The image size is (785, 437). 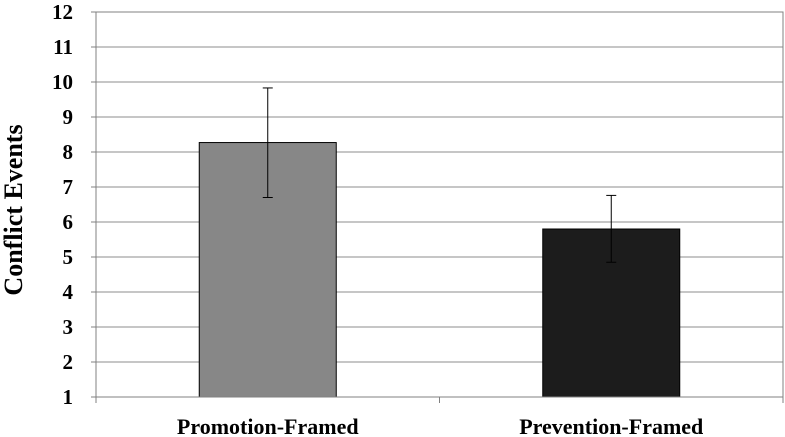 What do you see at coordinates (62, 12) in the screenshot?
I see `y-tick-label: 12` at bounding box center [62, 12].